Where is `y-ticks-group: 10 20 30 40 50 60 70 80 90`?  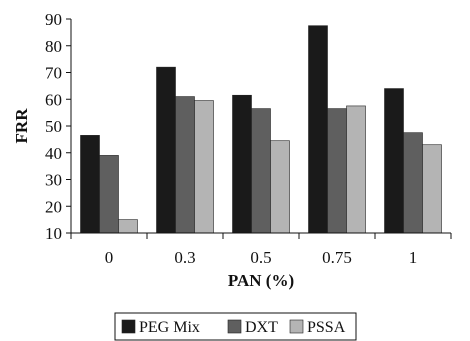 y-ticks-group: 10 20 30 40 50 60 70 80 90 is located at coordinates (58, 126).